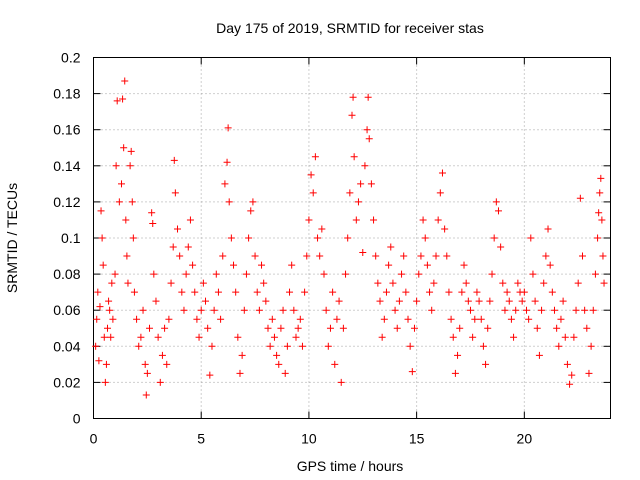  Describe the element at coordinates (66, 274) in the screenshot. I see `y-tick-label: 0.08` at that location.